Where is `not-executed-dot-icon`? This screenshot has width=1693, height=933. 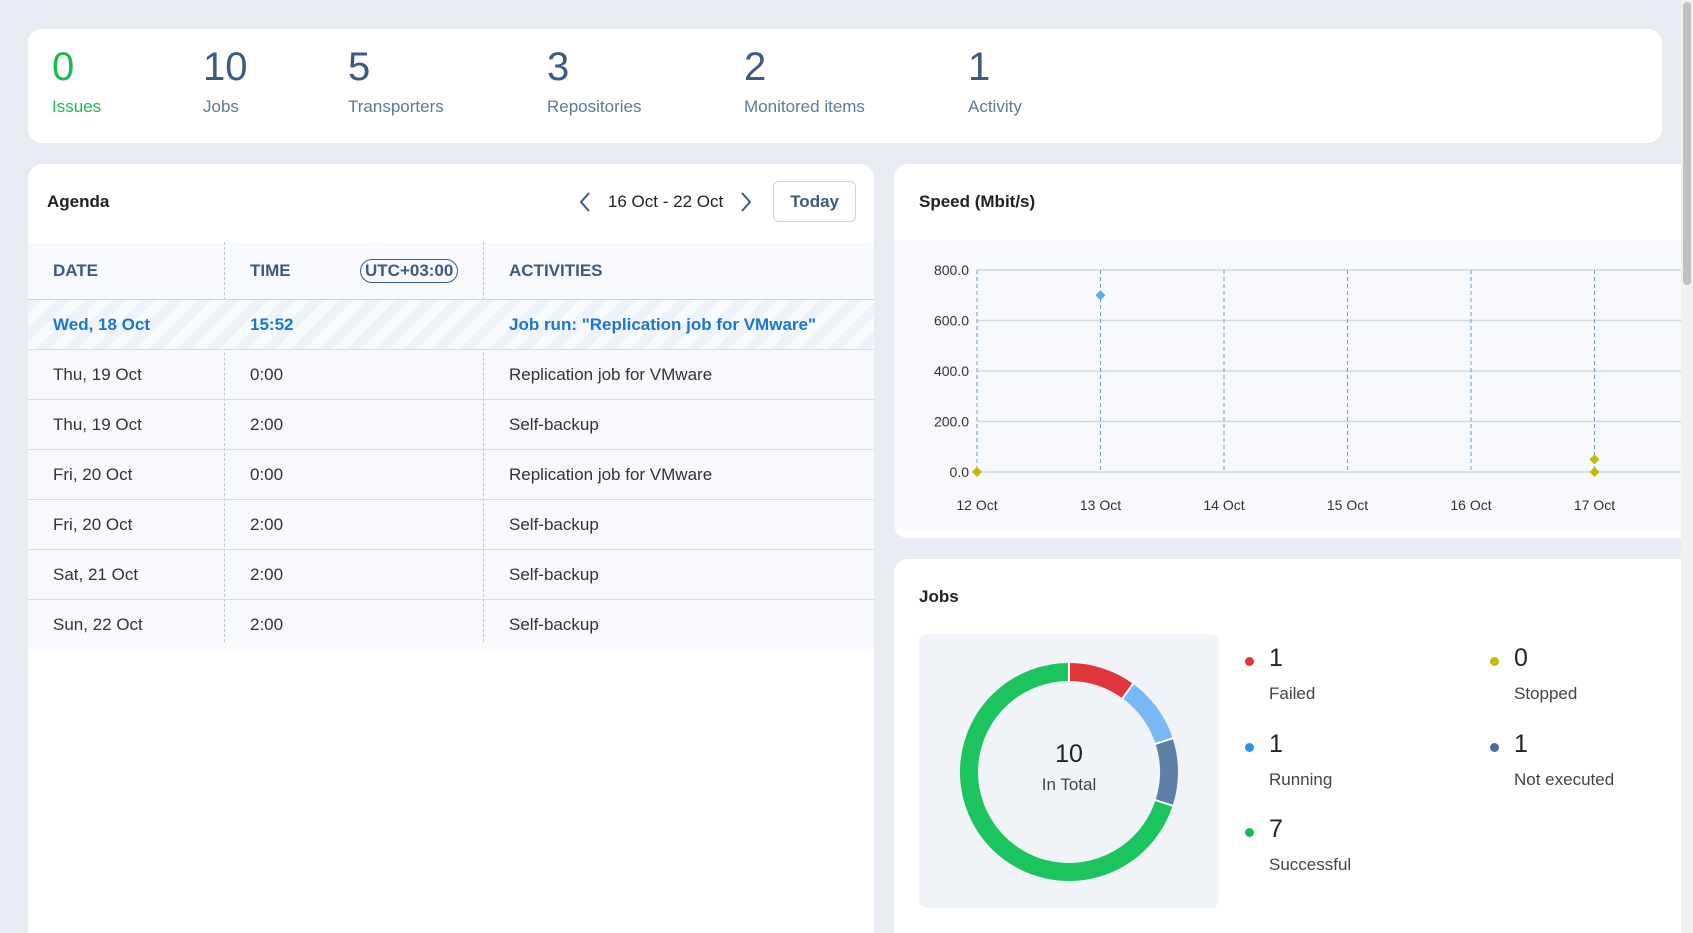 not-executed-dot-icon is located at coordinates (1494, 747).